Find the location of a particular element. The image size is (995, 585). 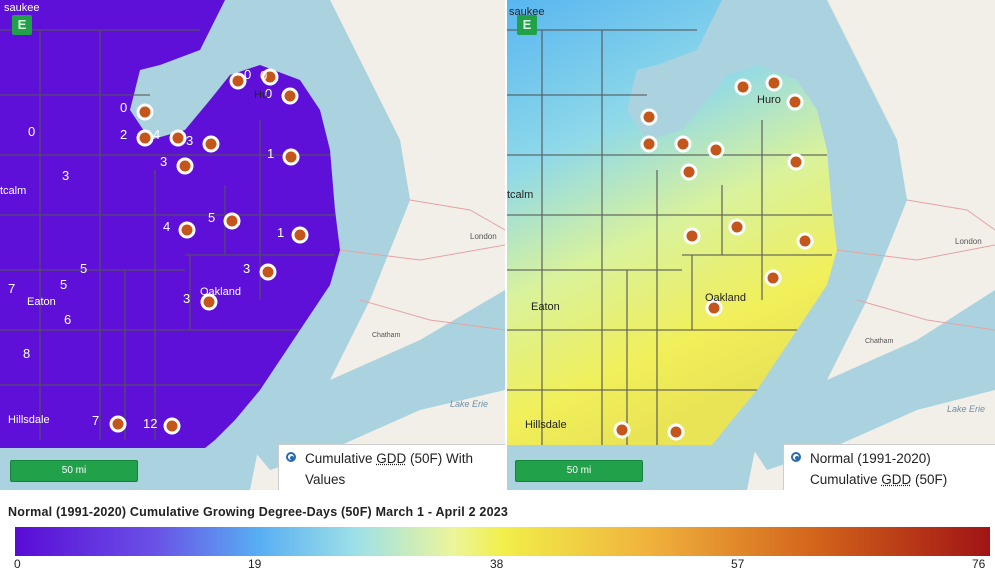

roads-right is located at coordinates (915, 265).